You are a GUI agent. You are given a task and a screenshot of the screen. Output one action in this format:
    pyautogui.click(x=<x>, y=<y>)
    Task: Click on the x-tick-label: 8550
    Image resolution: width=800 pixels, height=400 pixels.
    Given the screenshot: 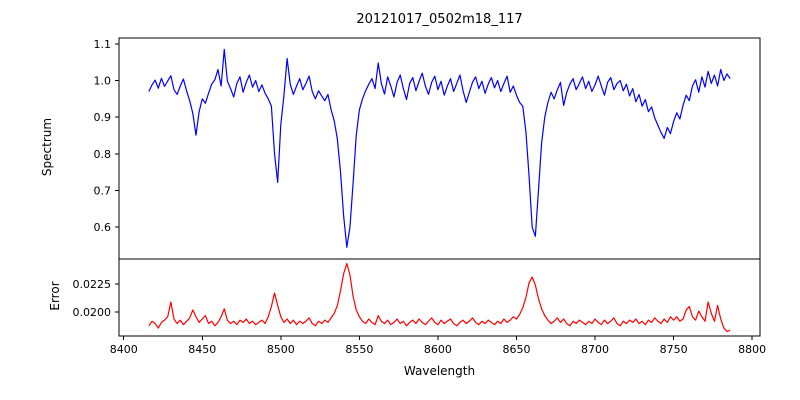 What is the action you would take?
    pyautogui.click(x=359, y=349)
    